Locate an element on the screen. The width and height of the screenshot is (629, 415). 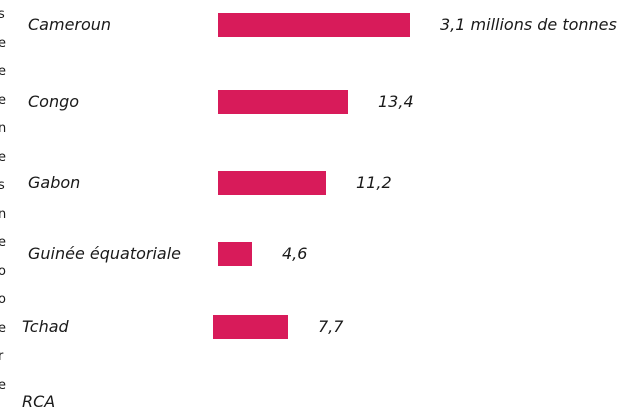
category-label: Guinée équatoriale is located at coordinates (105, 253).